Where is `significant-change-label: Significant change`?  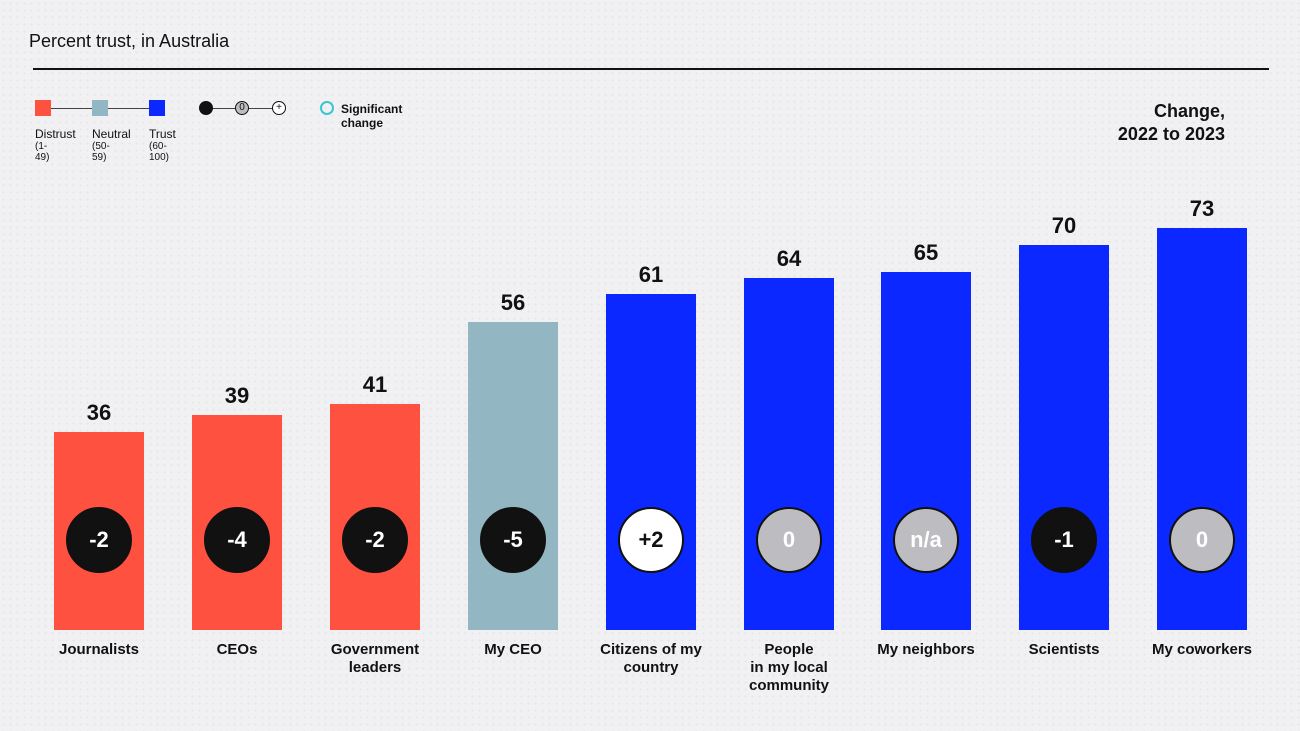
significant-change-label: Significant change is located at coordinates (372, 116).